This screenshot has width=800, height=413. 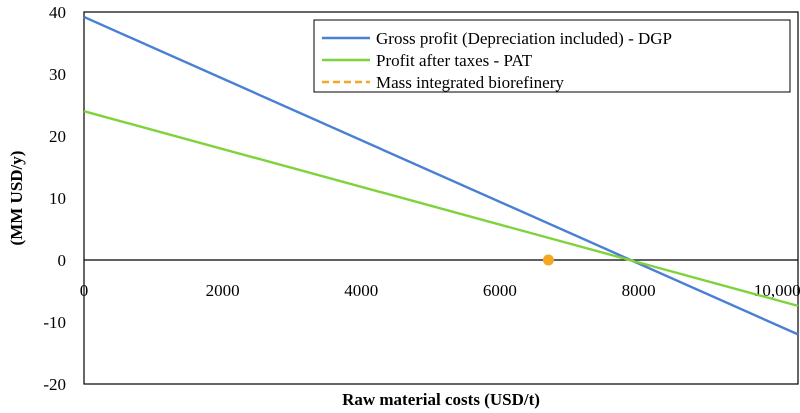 What do you see at coordinates (548, 260) in the screenshot?
I see `series-point` at bounding box center [548, 260].